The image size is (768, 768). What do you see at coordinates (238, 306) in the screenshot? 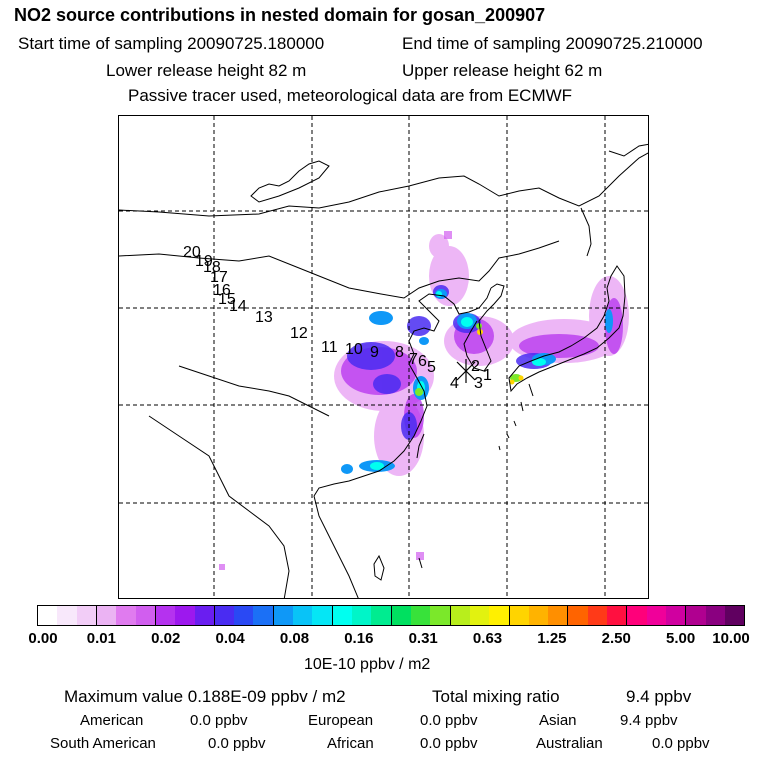
I see `trajectory-label-14: 14` at bounding box center [238, 306].